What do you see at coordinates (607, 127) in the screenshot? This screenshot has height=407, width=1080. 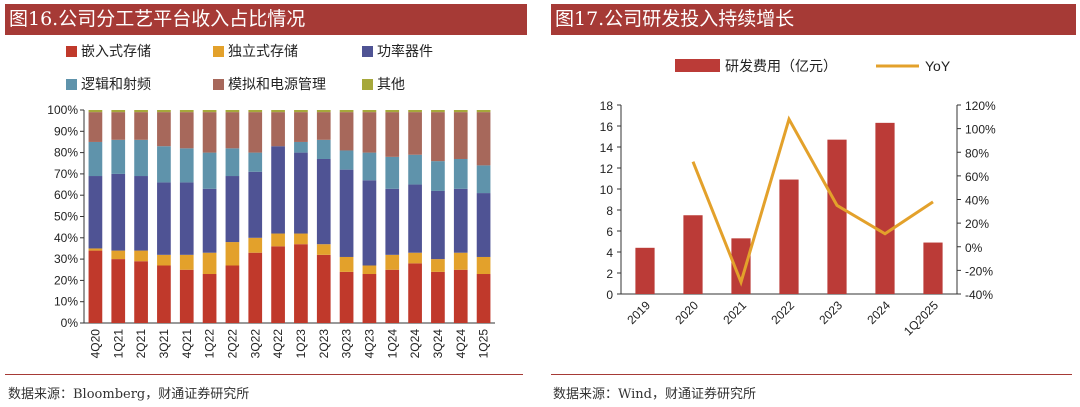 I see `left-y-tick-label: 16` at bounding box center [607, 127].